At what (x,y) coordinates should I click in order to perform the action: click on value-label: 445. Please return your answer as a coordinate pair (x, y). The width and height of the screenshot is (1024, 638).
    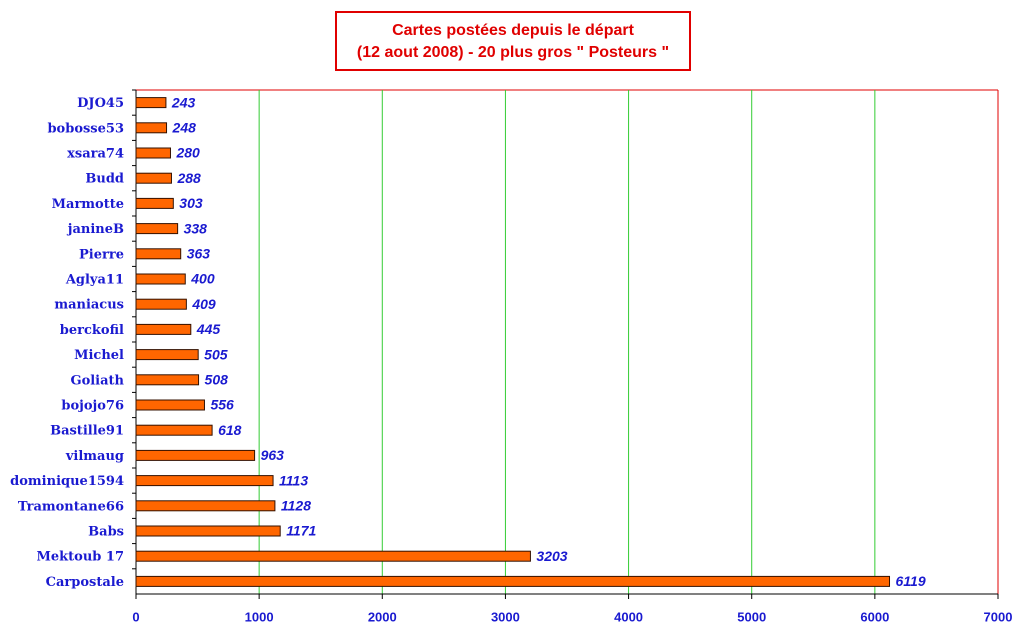
    Looking at the image, I should click on (208, 329).